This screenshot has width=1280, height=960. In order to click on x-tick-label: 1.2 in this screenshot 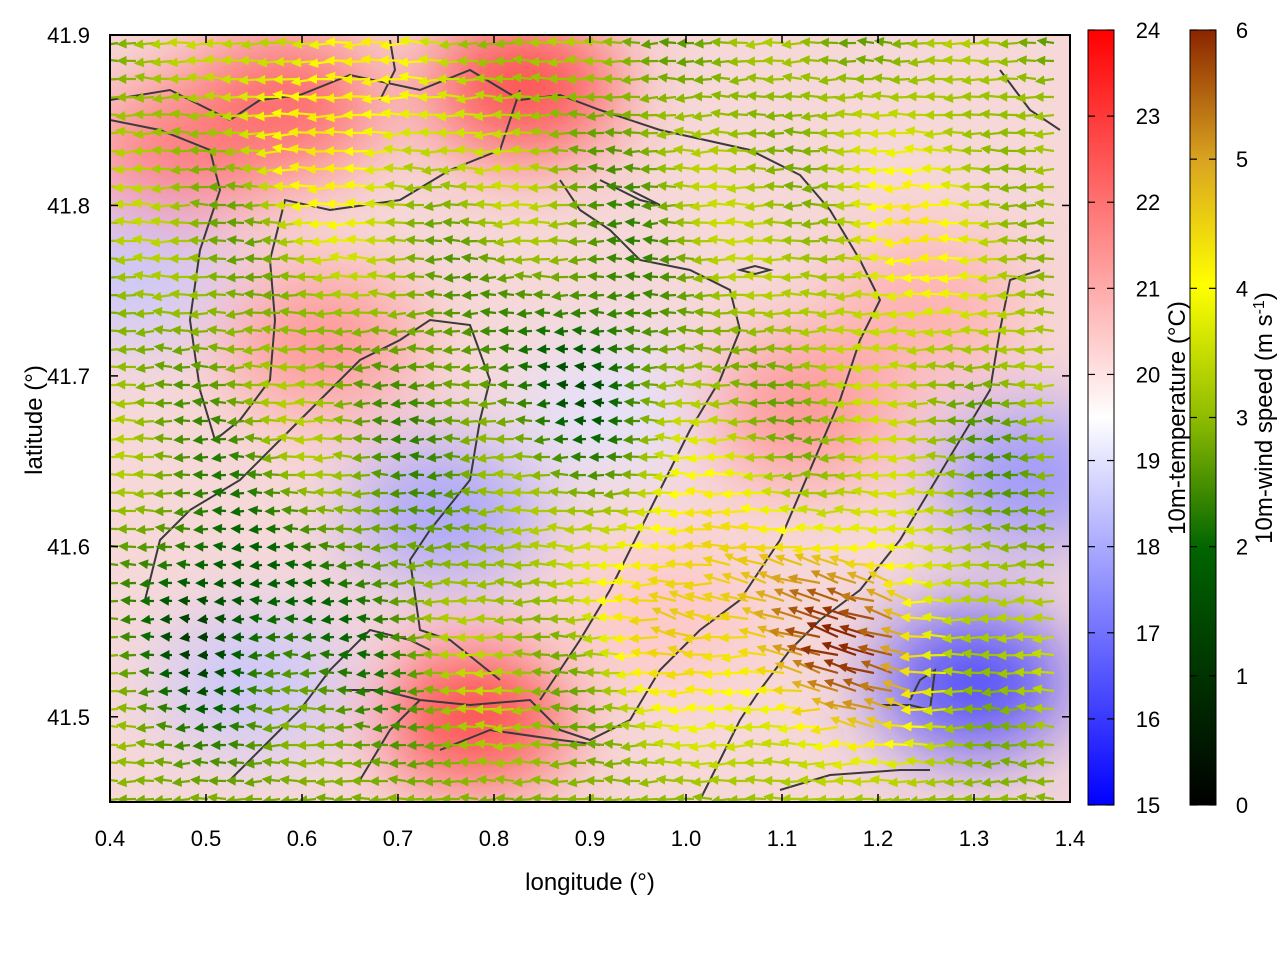, I will do `click(878, 838)`.